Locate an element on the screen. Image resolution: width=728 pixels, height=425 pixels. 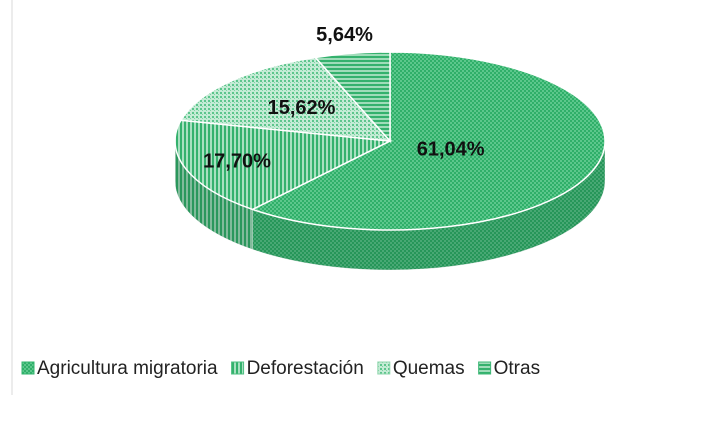
legend-label: Agricultura migratoria is located at coordinates (127, 368).